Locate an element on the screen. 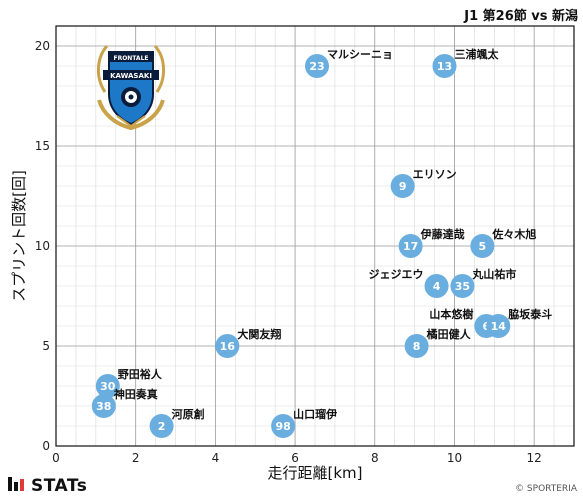  player-number: 2 is located at coordinates (162, 426).